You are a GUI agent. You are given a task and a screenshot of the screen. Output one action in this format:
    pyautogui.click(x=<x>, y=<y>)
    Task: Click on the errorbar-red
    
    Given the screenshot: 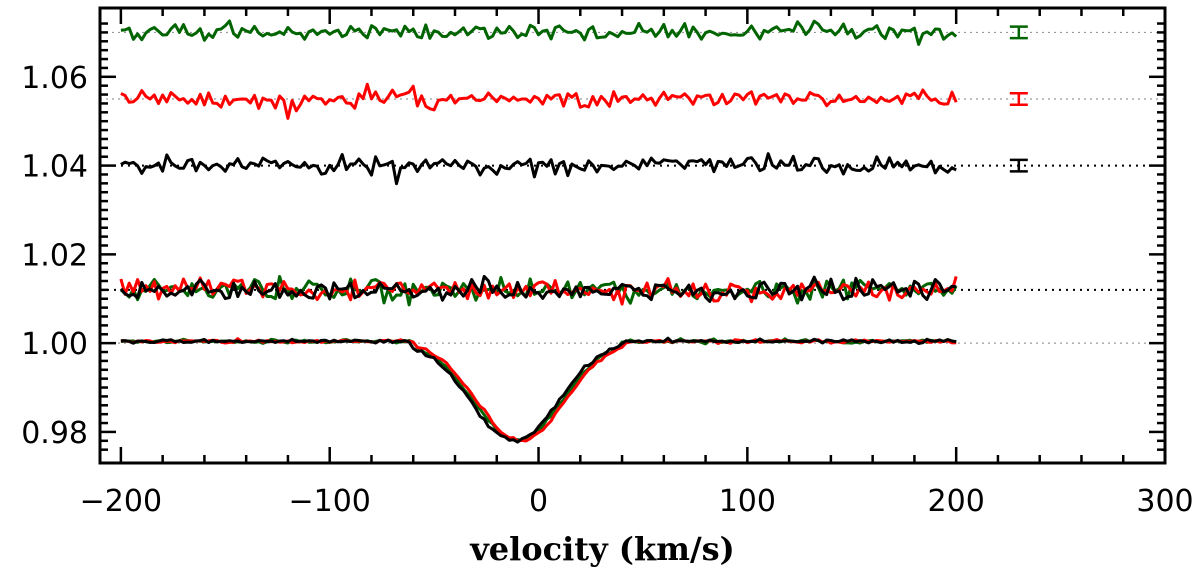 What is the action you would take?
    pyautogui.click(x=1018, y=99)
    